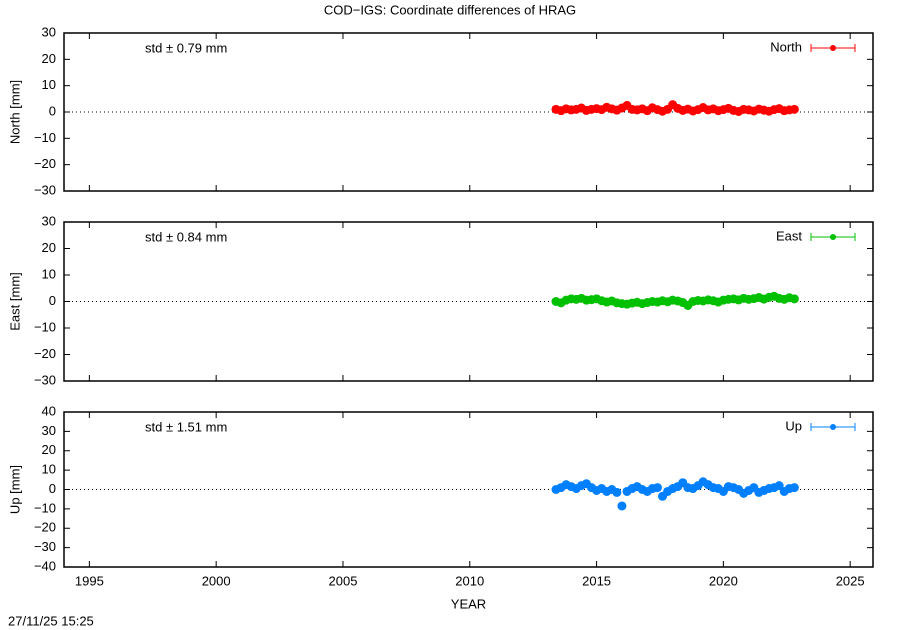 The width and height of the screenshot is (900, 630). I want to click on y-tick-label: 40, so click(49, 410).